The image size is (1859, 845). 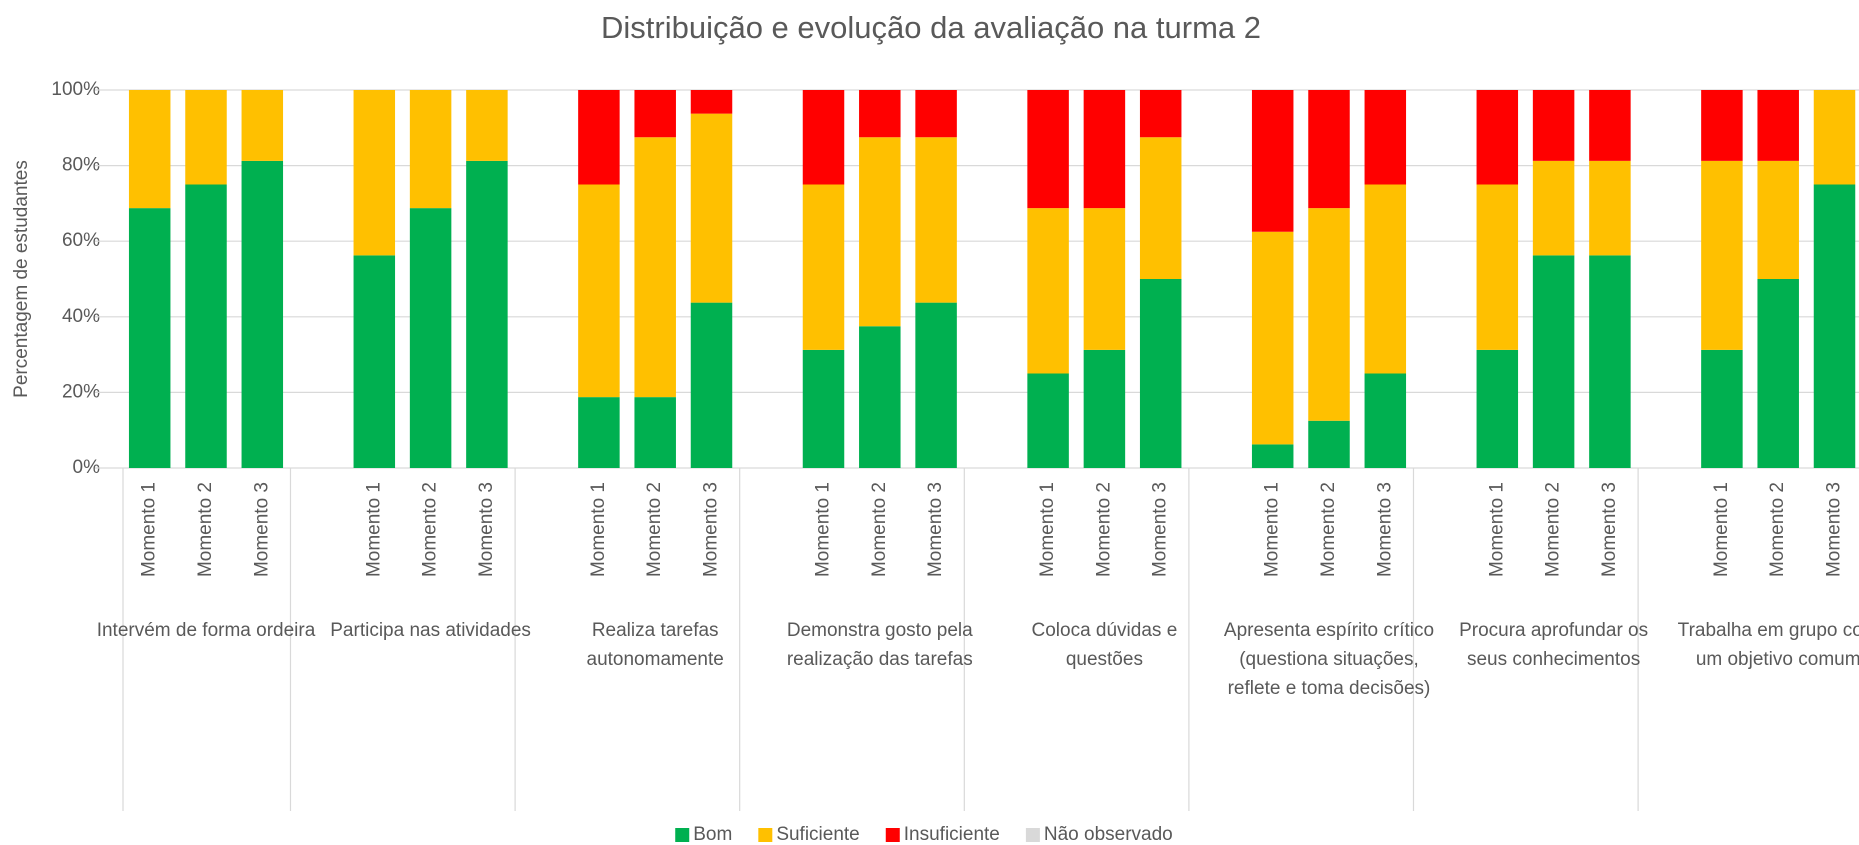 I want to click on y-tick-label: 40%, so click(x=81, y=316).